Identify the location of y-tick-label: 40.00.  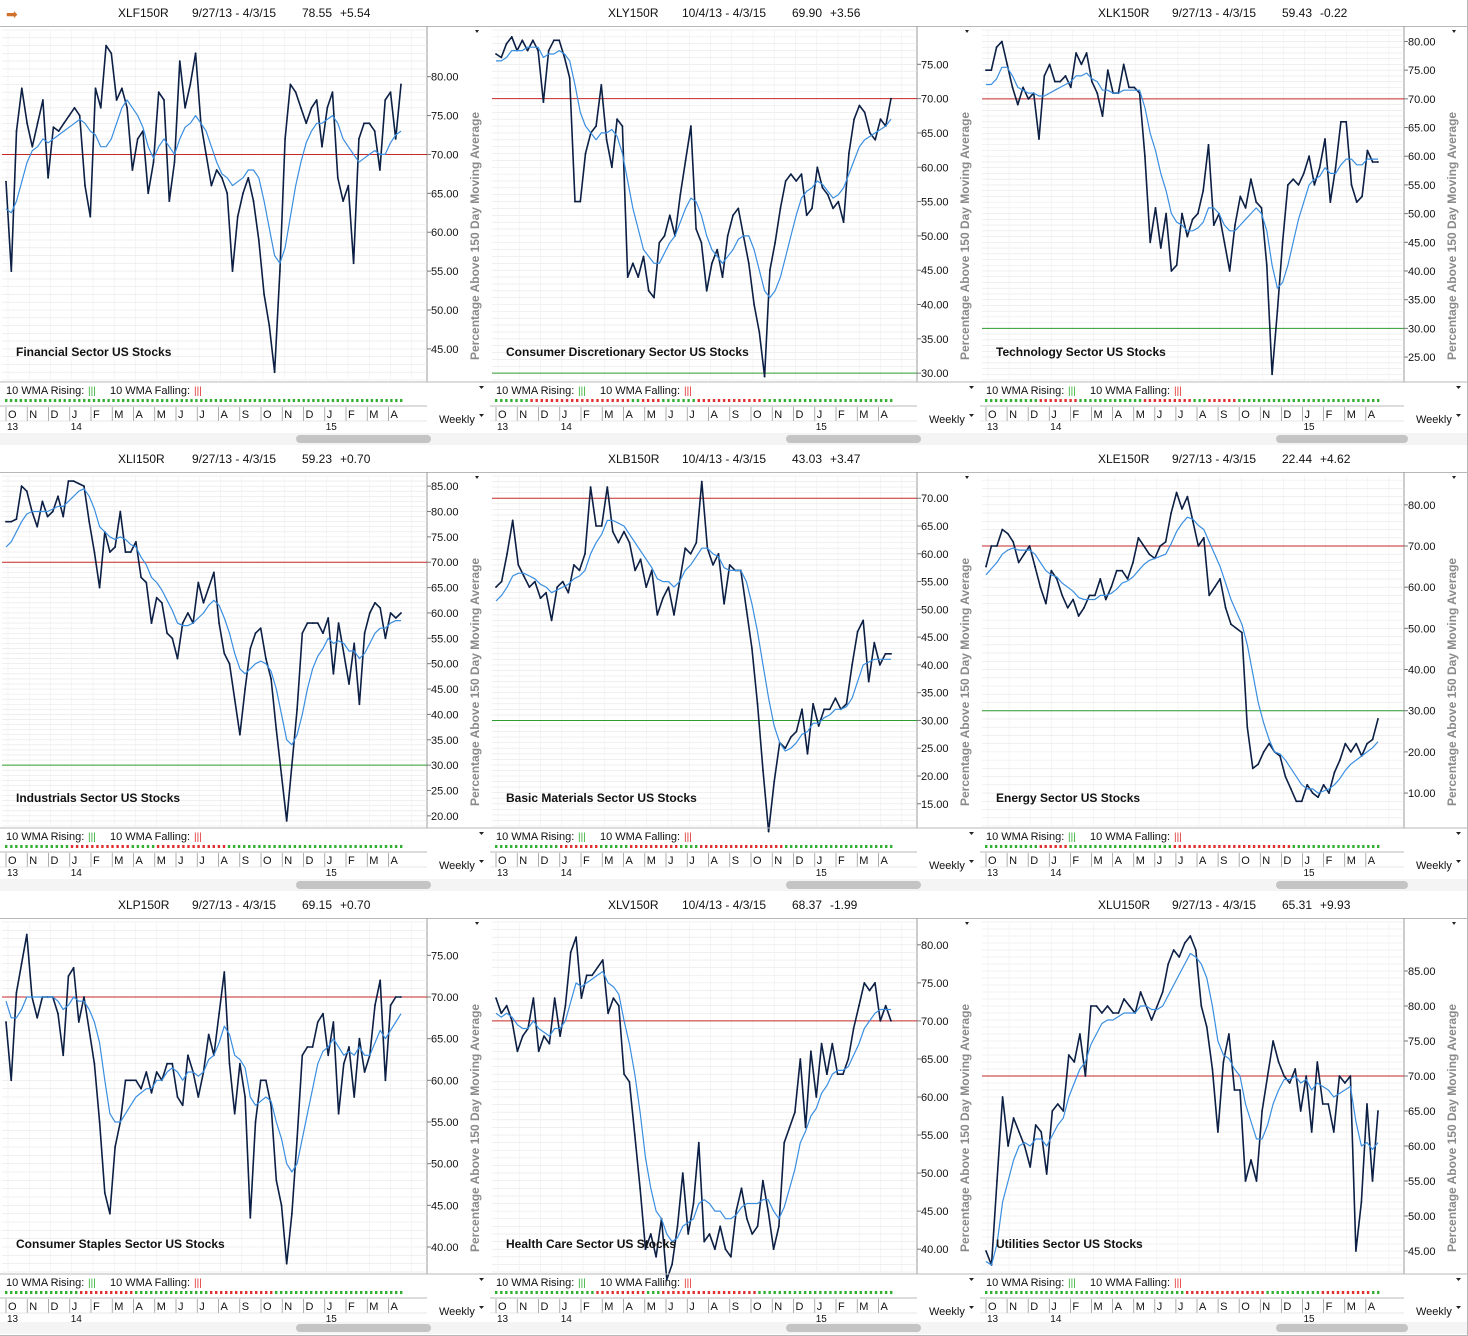
(935, 306).